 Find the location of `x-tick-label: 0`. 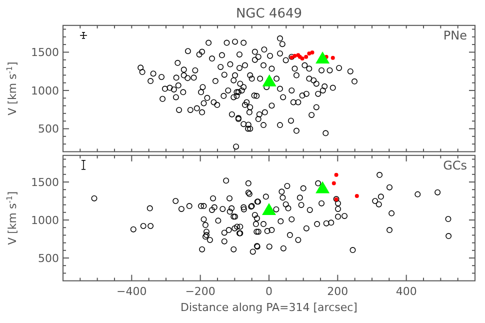

x-tick-label: 0 is located at coordinates (269, 291).